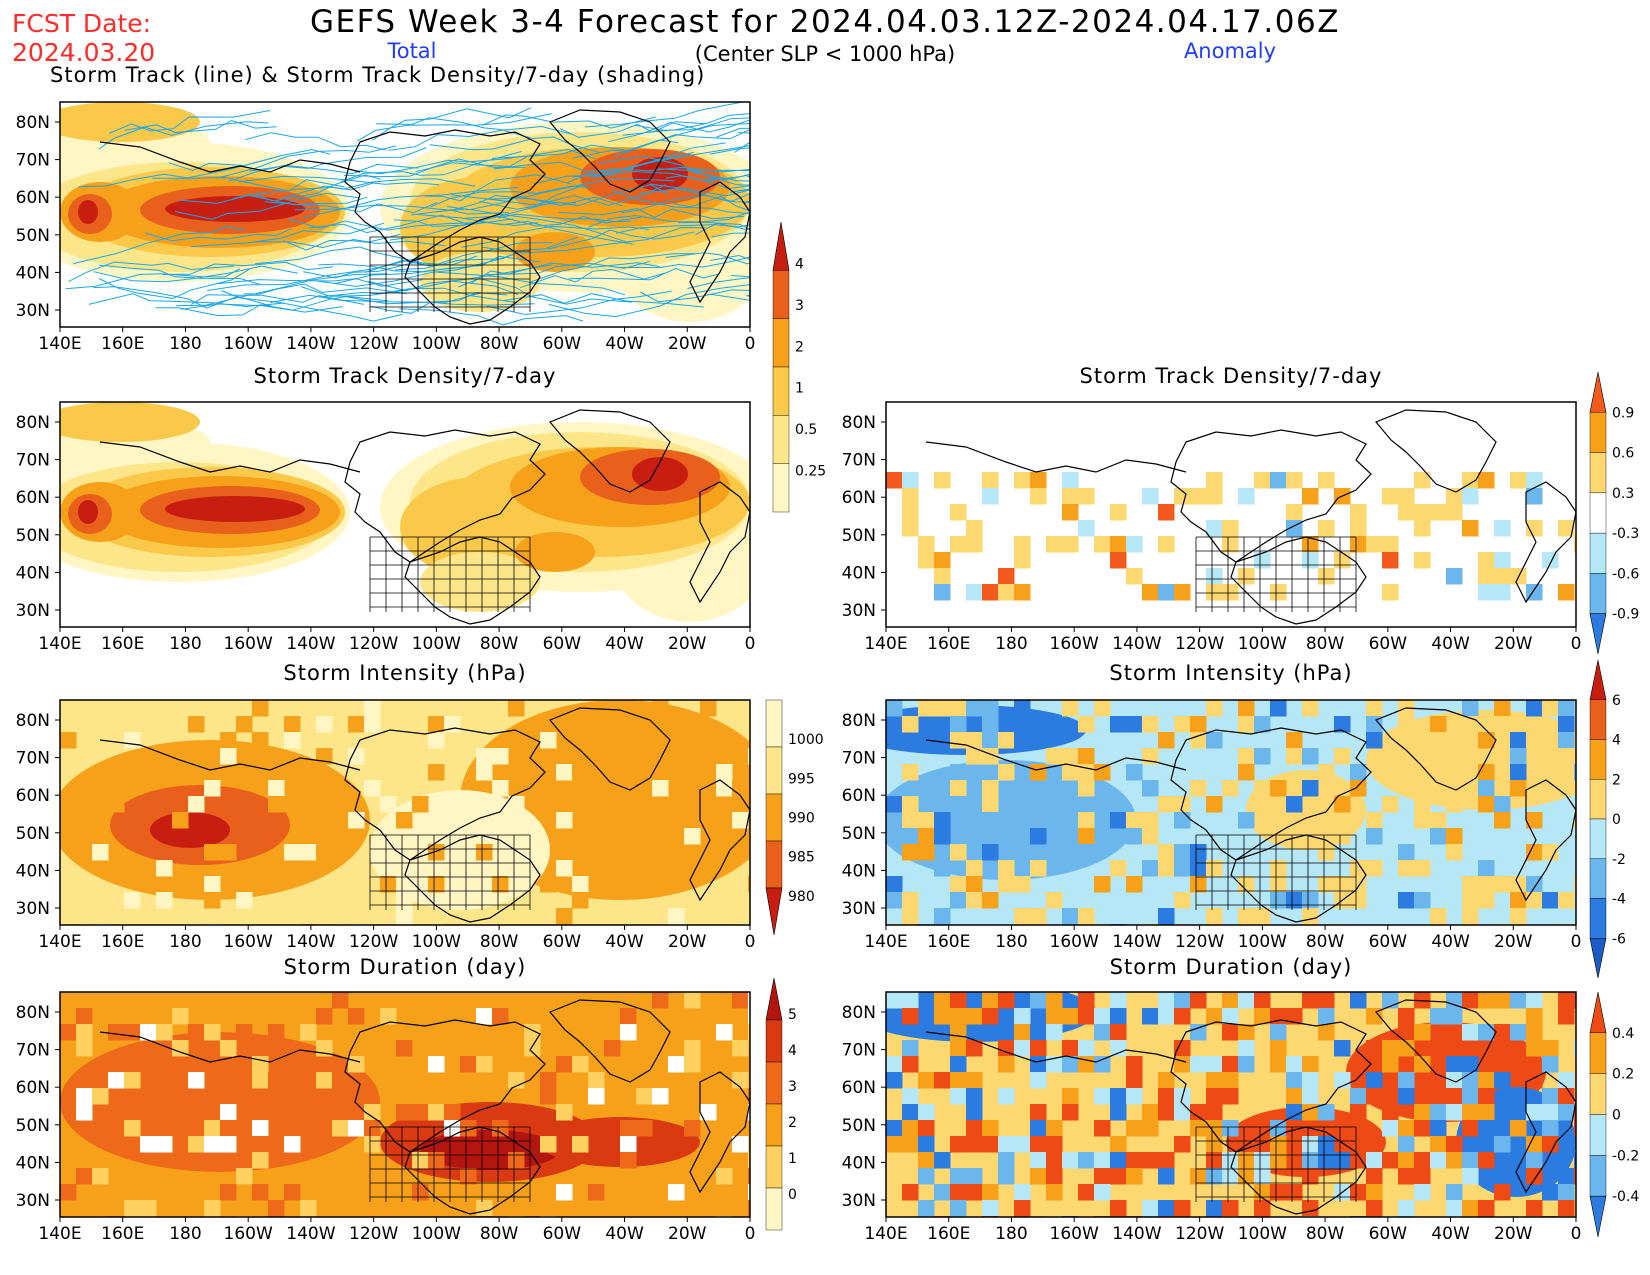  I want to click on storm-track-lines, so click(407, 214).